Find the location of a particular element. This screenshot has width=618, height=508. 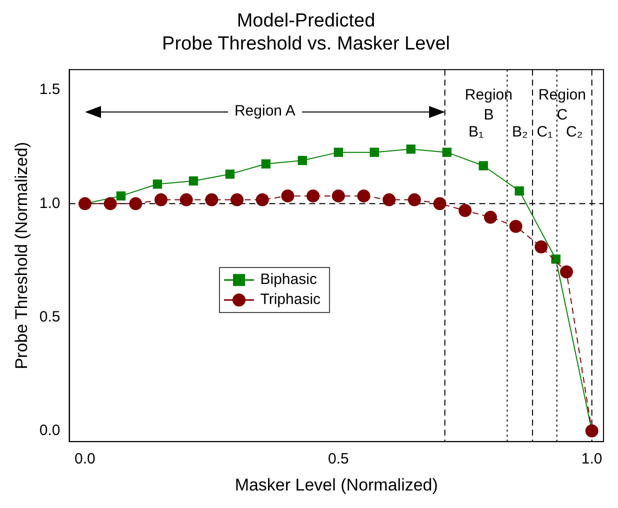

x-tick-label: 1.0 is located at coordinates (591, 459).